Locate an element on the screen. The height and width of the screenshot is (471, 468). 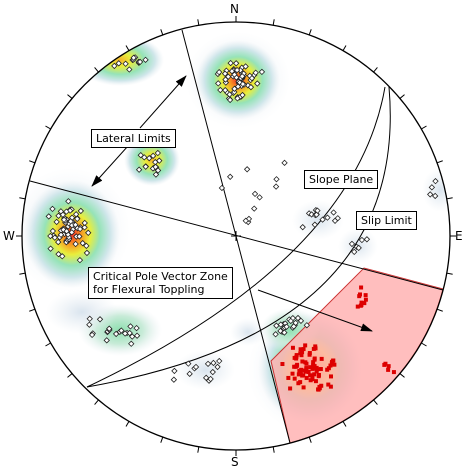
critical-zone-arrow is located at coordinates (315, 310).